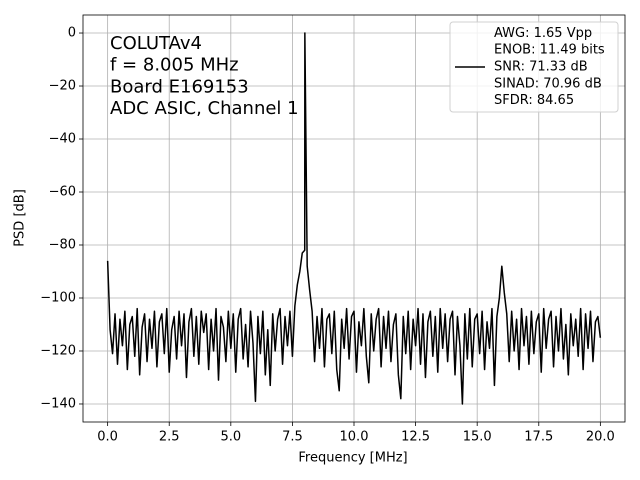 The height and width of the screenshot is (480, 640). What do you see at coordinates (477, 437) in the screenshot?
I see `x-tick-label: 15.0` at bounding box center [477, 437].